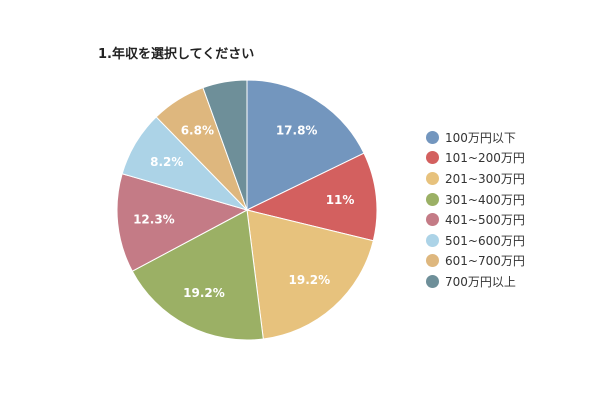 This screenshot has width=600, height=400. Describe the element at coordinates (297, 131) in the screenshot. I see `slice-data-label-1: 17.8%` at that location.